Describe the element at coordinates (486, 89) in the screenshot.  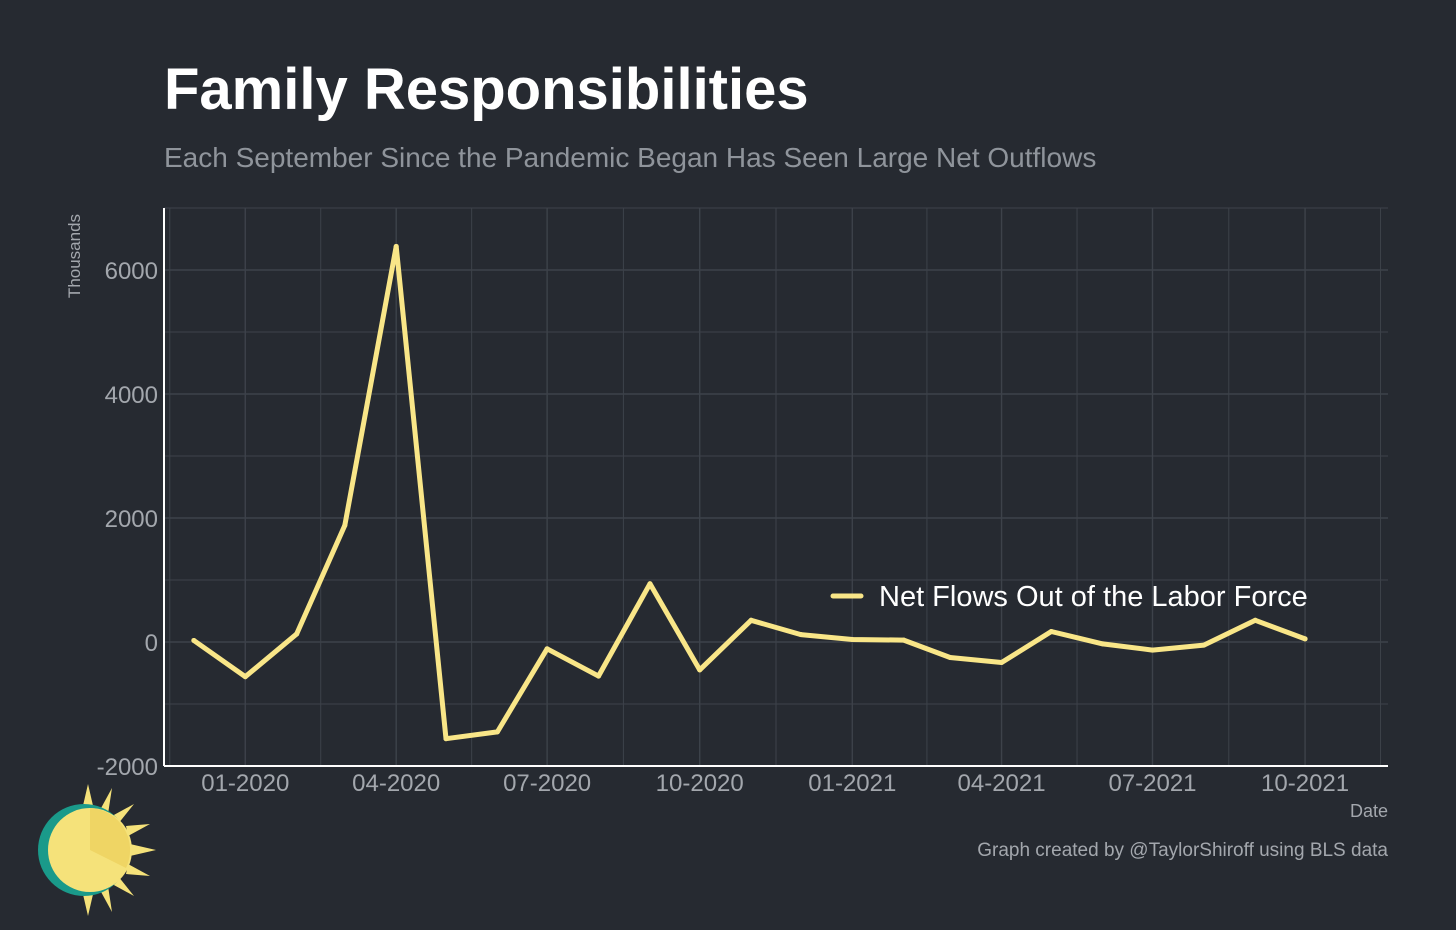
I see `chart-title: Family Responsibilities` at that location.